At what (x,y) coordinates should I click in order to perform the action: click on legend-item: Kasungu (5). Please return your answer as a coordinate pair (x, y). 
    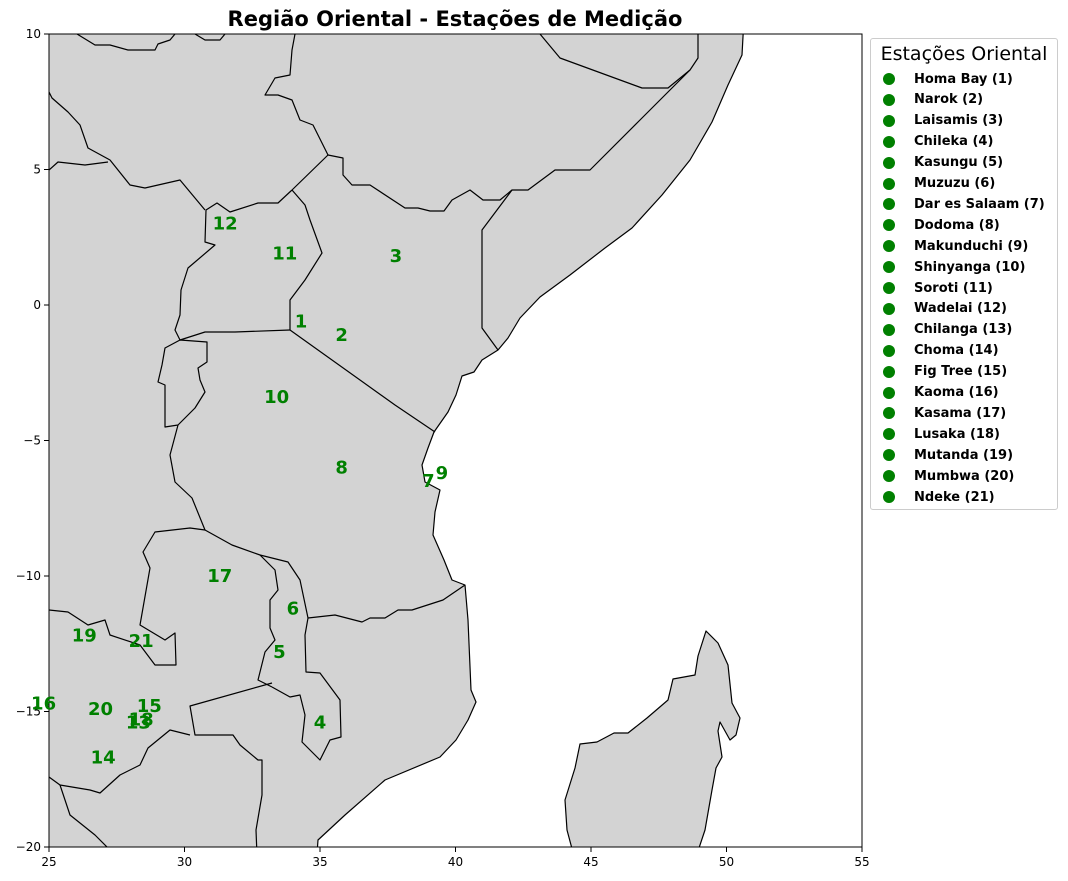
    Looking at the image, I should click on (942, 163).